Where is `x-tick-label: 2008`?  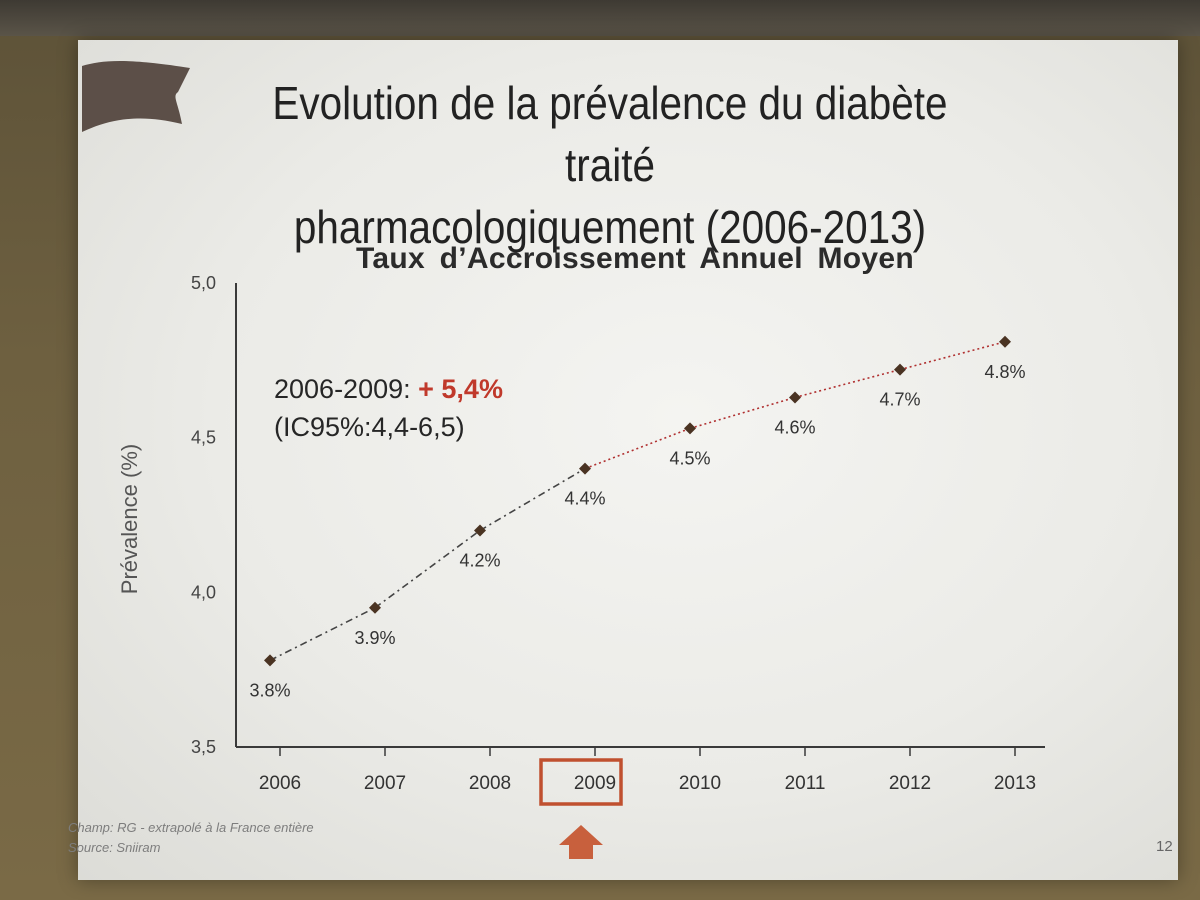
x-tick-label: 2008 is located at coordinates (490, 783).